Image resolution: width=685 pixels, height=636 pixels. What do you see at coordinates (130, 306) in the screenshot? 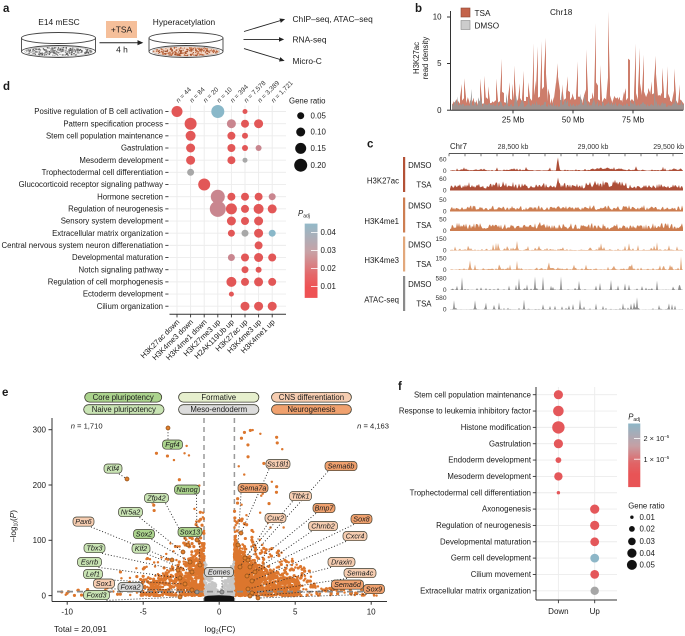
I see `svg-text: Cilium organization` at bounding box center [130, 306].